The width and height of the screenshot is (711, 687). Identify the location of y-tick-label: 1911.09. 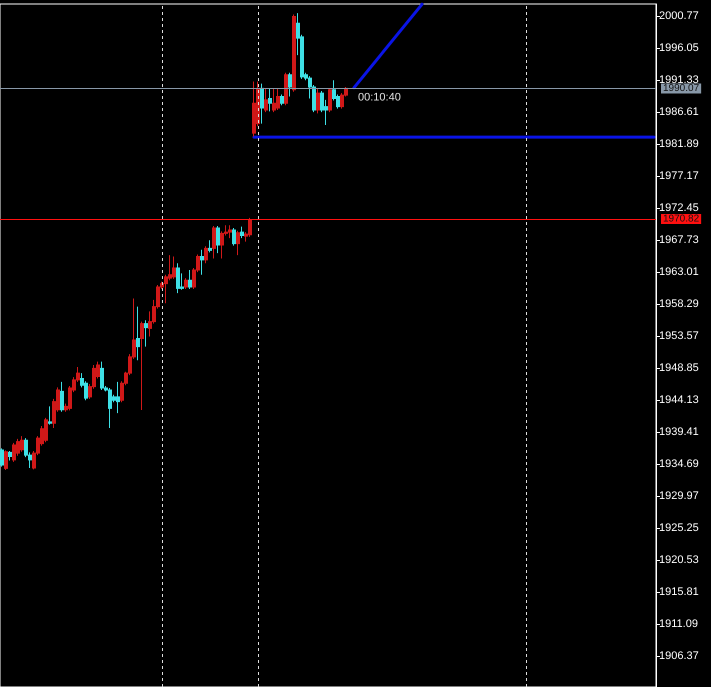
(678, 624).